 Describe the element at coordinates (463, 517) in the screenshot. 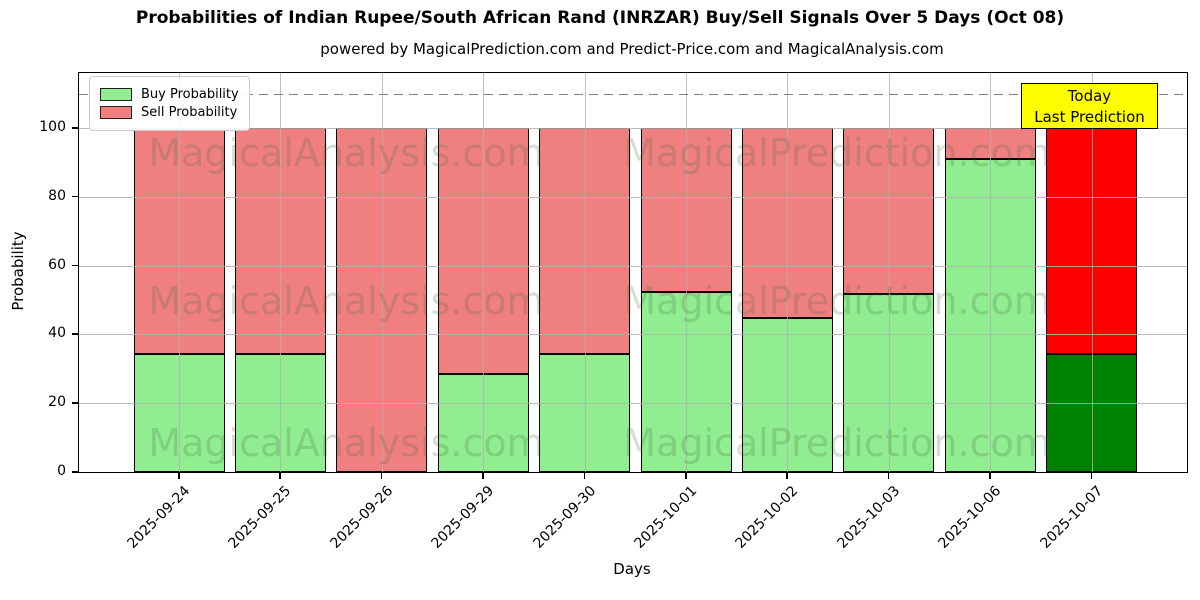

I see `x-tick-label: 2025-09-29` at that location.